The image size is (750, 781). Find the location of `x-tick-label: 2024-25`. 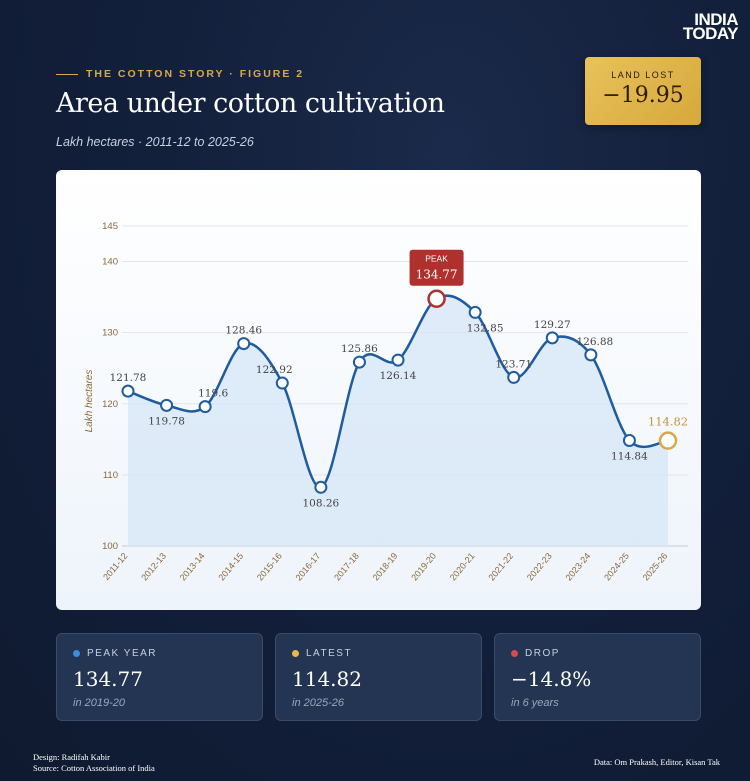

x-tick-label: 2024-25 is located at coordinates (616, 567).